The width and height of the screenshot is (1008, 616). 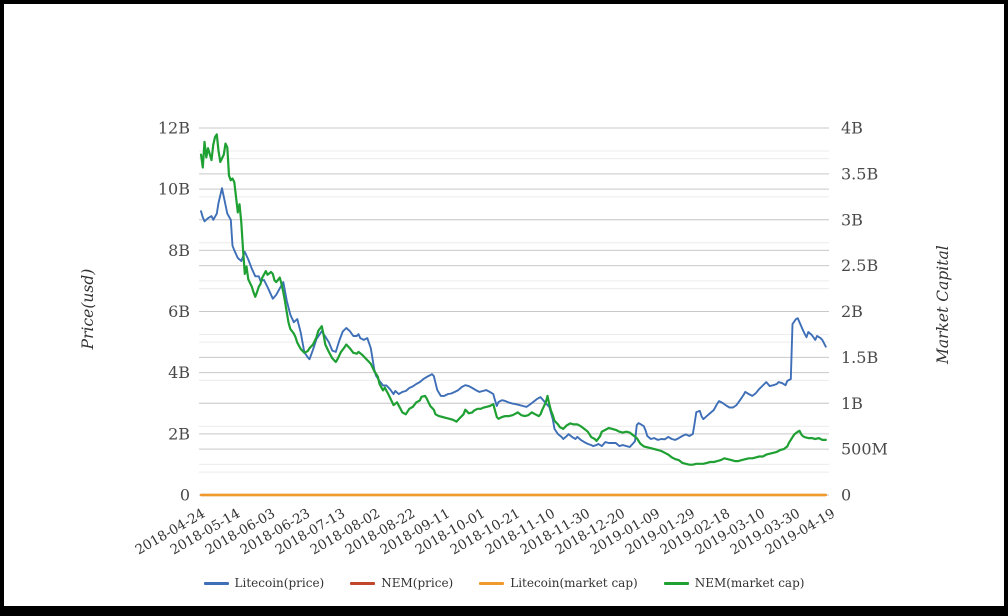 I want to click on legend-item-nem-market-cap: NEM(market cap), so click(x=734, y=583).